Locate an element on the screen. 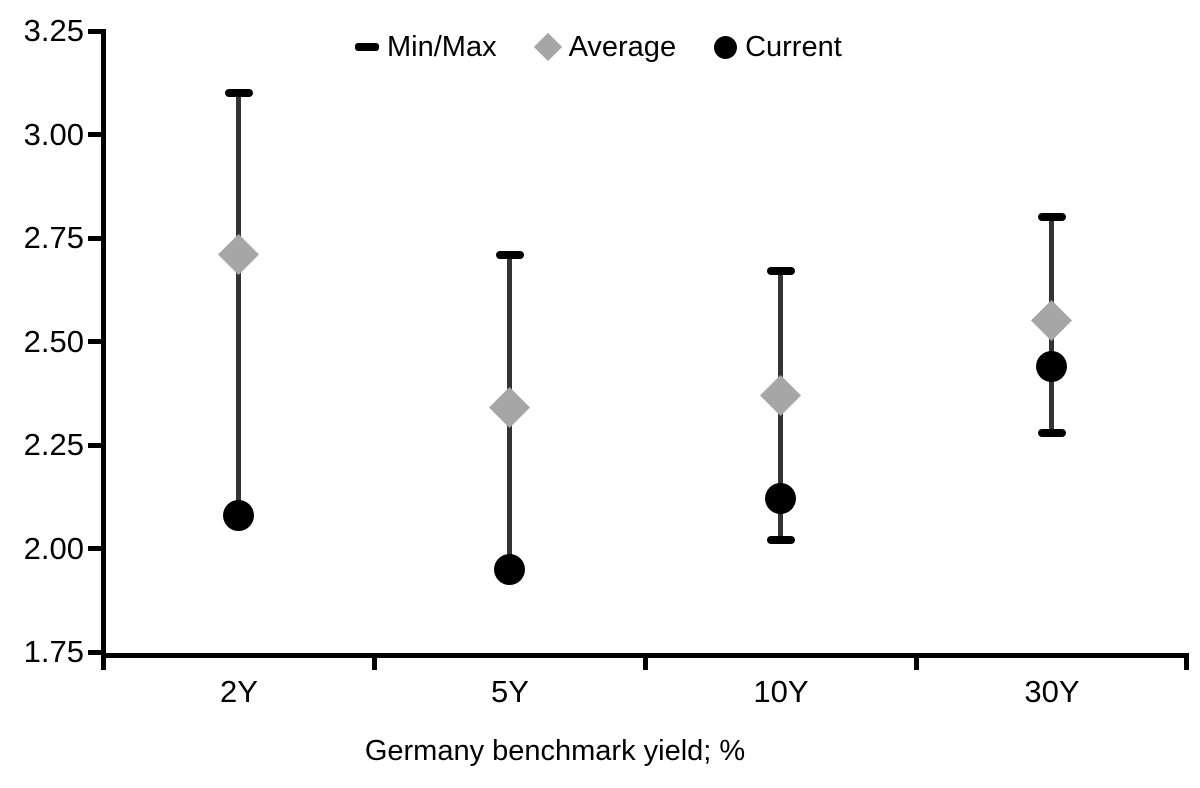 The width and height of the screenshot is (1200, 788). y-tick-label-1.75: 1.75 is located at coordinates (53, 651).